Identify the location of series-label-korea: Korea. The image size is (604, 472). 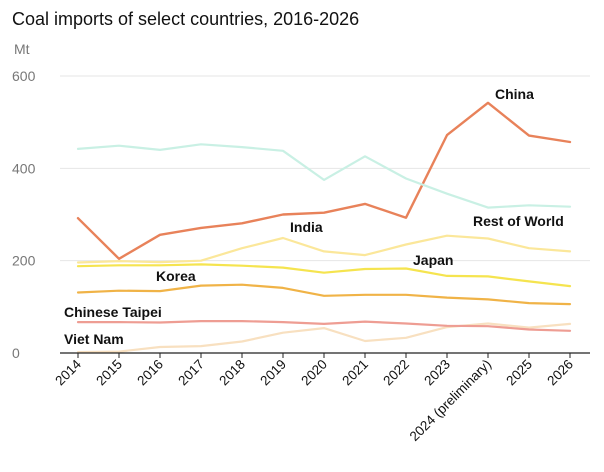
(176, 276).